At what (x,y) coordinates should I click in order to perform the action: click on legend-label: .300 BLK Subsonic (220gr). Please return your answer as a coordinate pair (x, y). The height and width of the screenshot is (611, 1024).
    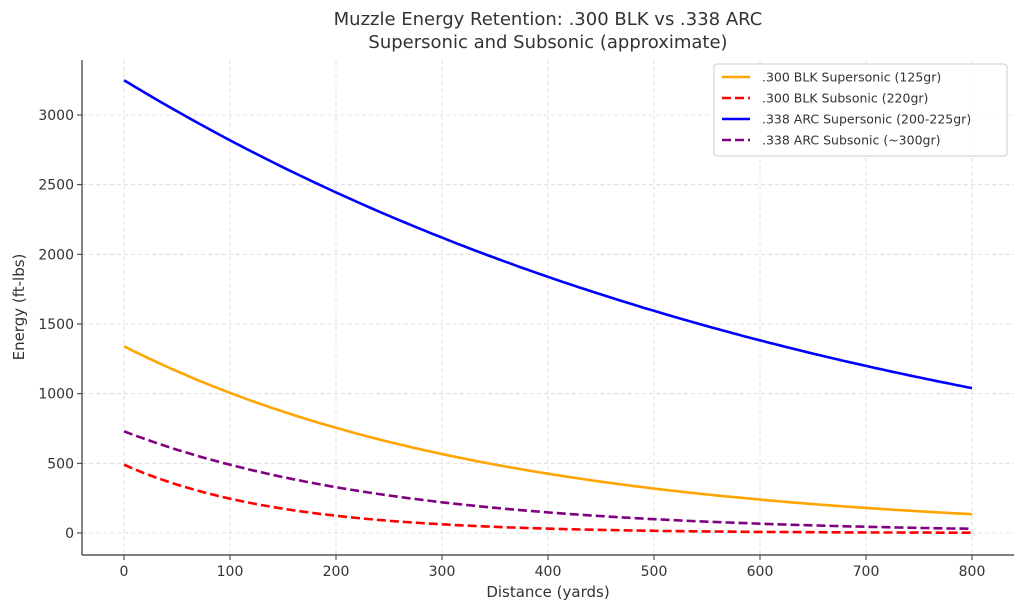
    Looking at the image, I should click on (845, 98).